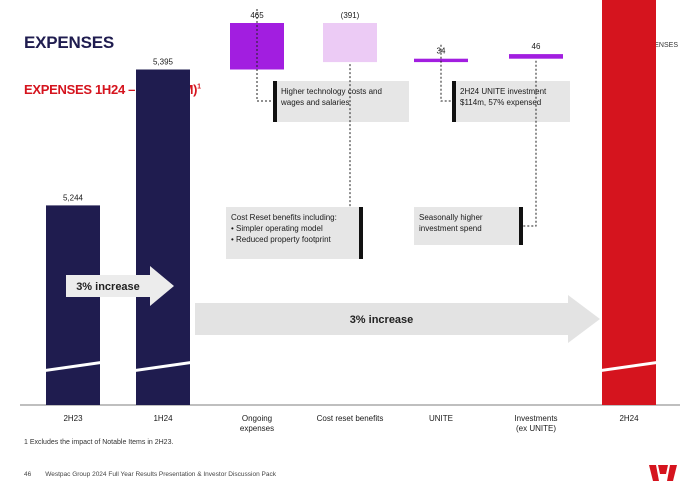  I want to click on investment-callout-box, so click(468, 226).